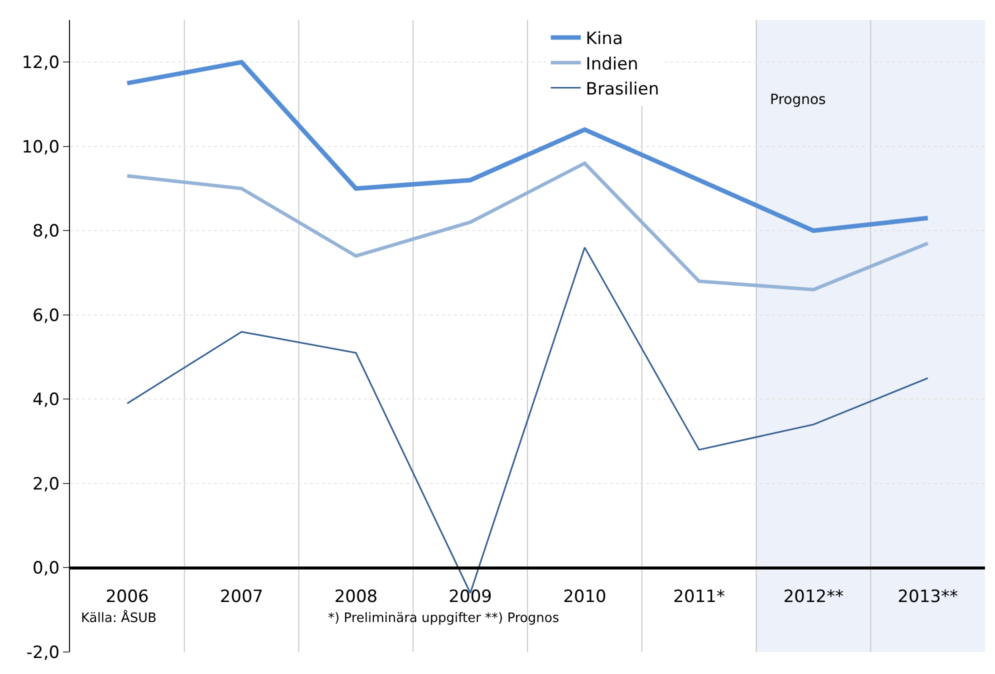 Image resolution: width=995 pixels, height=674 pixels. Describe the element at coordinates (46, 484) in the screenshot. I see `y-tick-label: 2,0` at that location.